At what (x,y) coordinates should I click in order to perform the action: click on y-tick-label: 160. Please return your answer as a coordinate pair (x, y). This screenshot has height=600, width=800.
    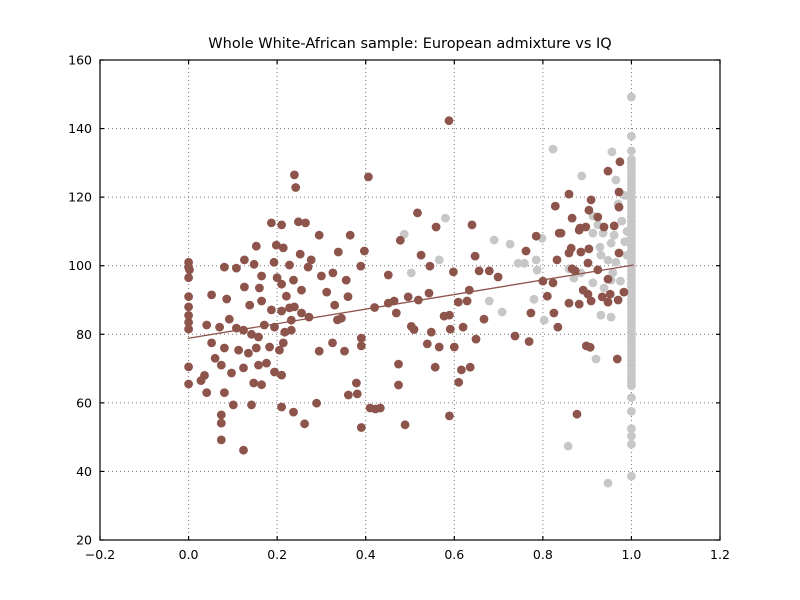
    Looking at the image, I should click on (80, 60).